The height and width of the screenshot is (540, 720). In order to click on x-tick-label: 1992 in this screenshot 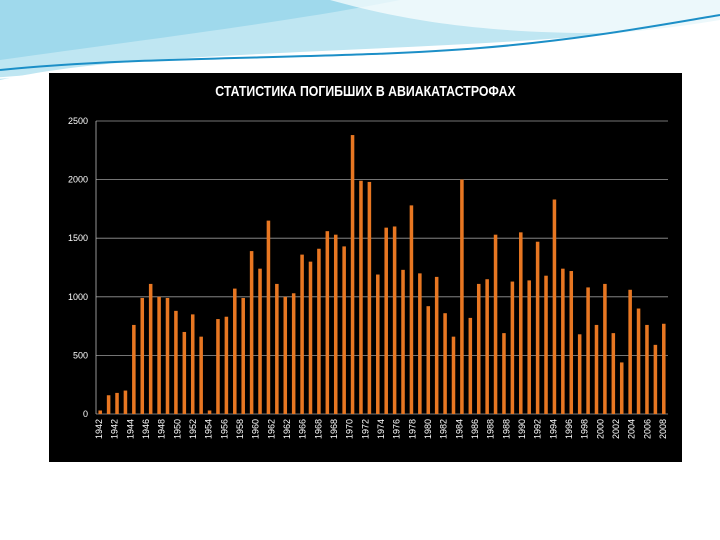, I will do `click(538, 429)`.